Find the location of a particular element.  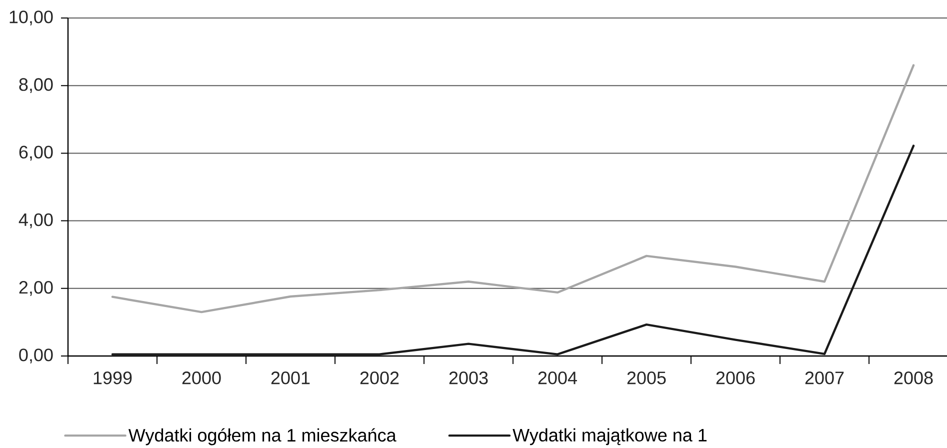

y-tick-label: 2,00 is located at coordinates (36, 288).